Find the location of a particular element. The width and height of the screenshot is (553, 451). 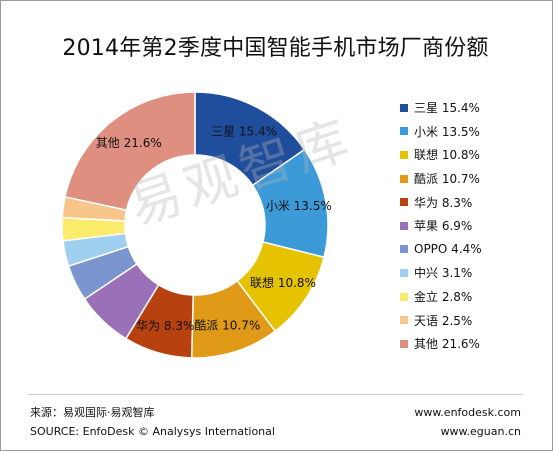

legend-item-5: 华为 8.3% is located at coordinates (441, 202).